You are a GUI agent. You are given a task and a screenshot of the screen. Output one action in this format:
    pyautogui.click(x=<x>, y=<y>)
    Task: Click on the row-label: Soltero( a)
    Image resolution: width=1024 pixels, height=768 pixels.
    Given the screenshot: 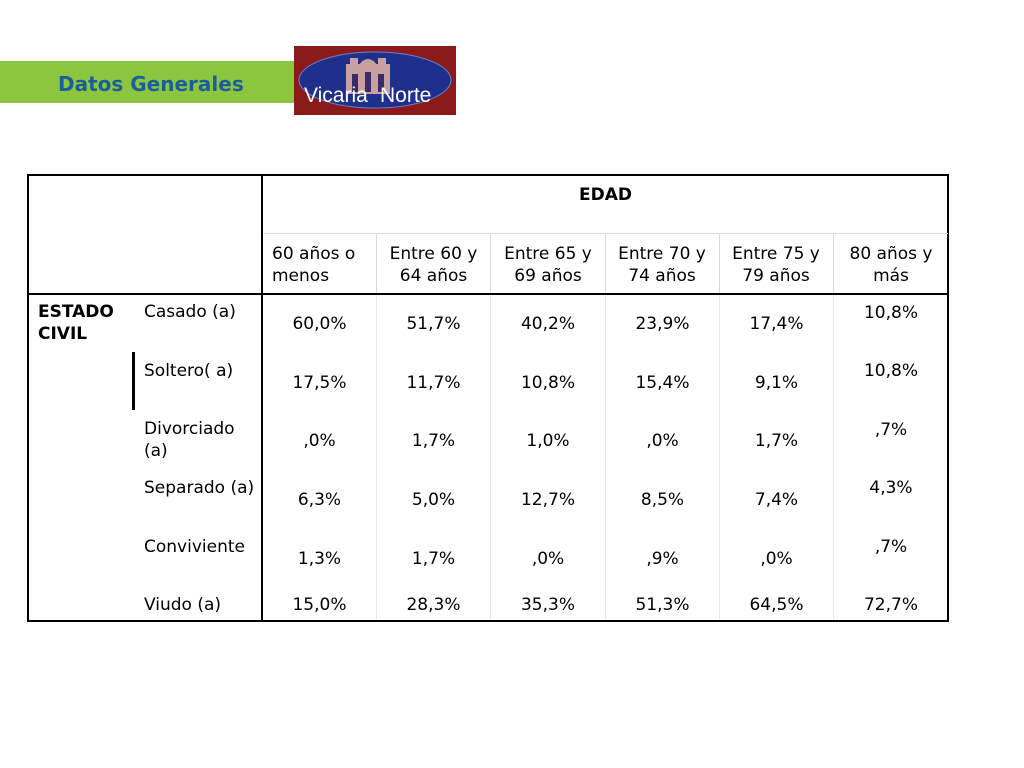 What is the action you would take?
    pyautogui.click(x=189, y=371)
    